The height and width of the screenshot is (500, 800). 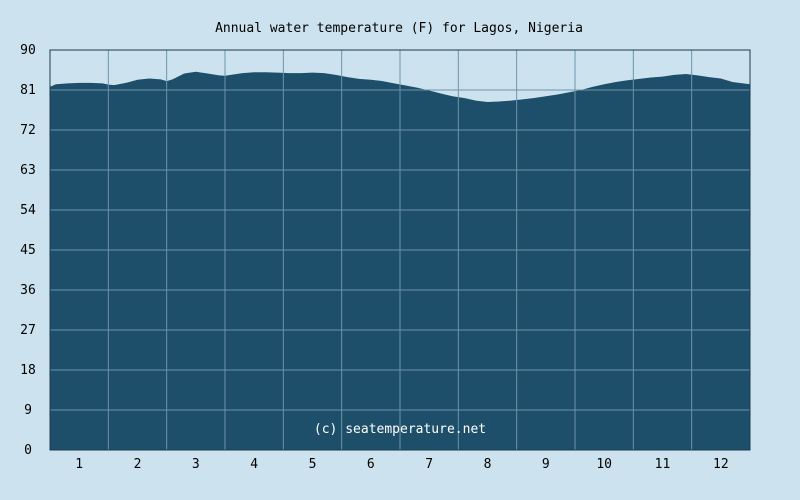 I want to click on x-tick-label: 4, so click(x=254, y=464).